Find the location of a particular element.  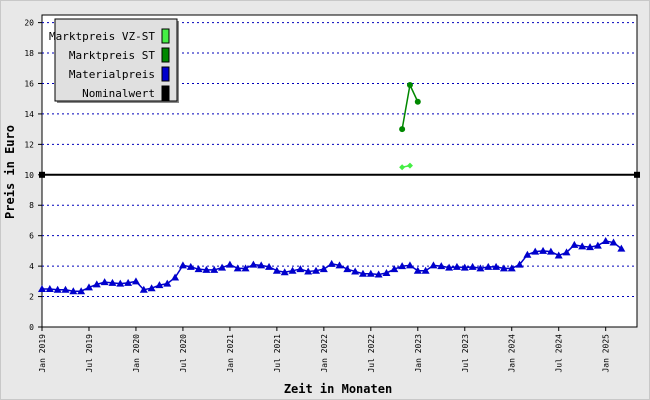

x-tick-label: Jan 2025 is located at coordinates (606, 353).